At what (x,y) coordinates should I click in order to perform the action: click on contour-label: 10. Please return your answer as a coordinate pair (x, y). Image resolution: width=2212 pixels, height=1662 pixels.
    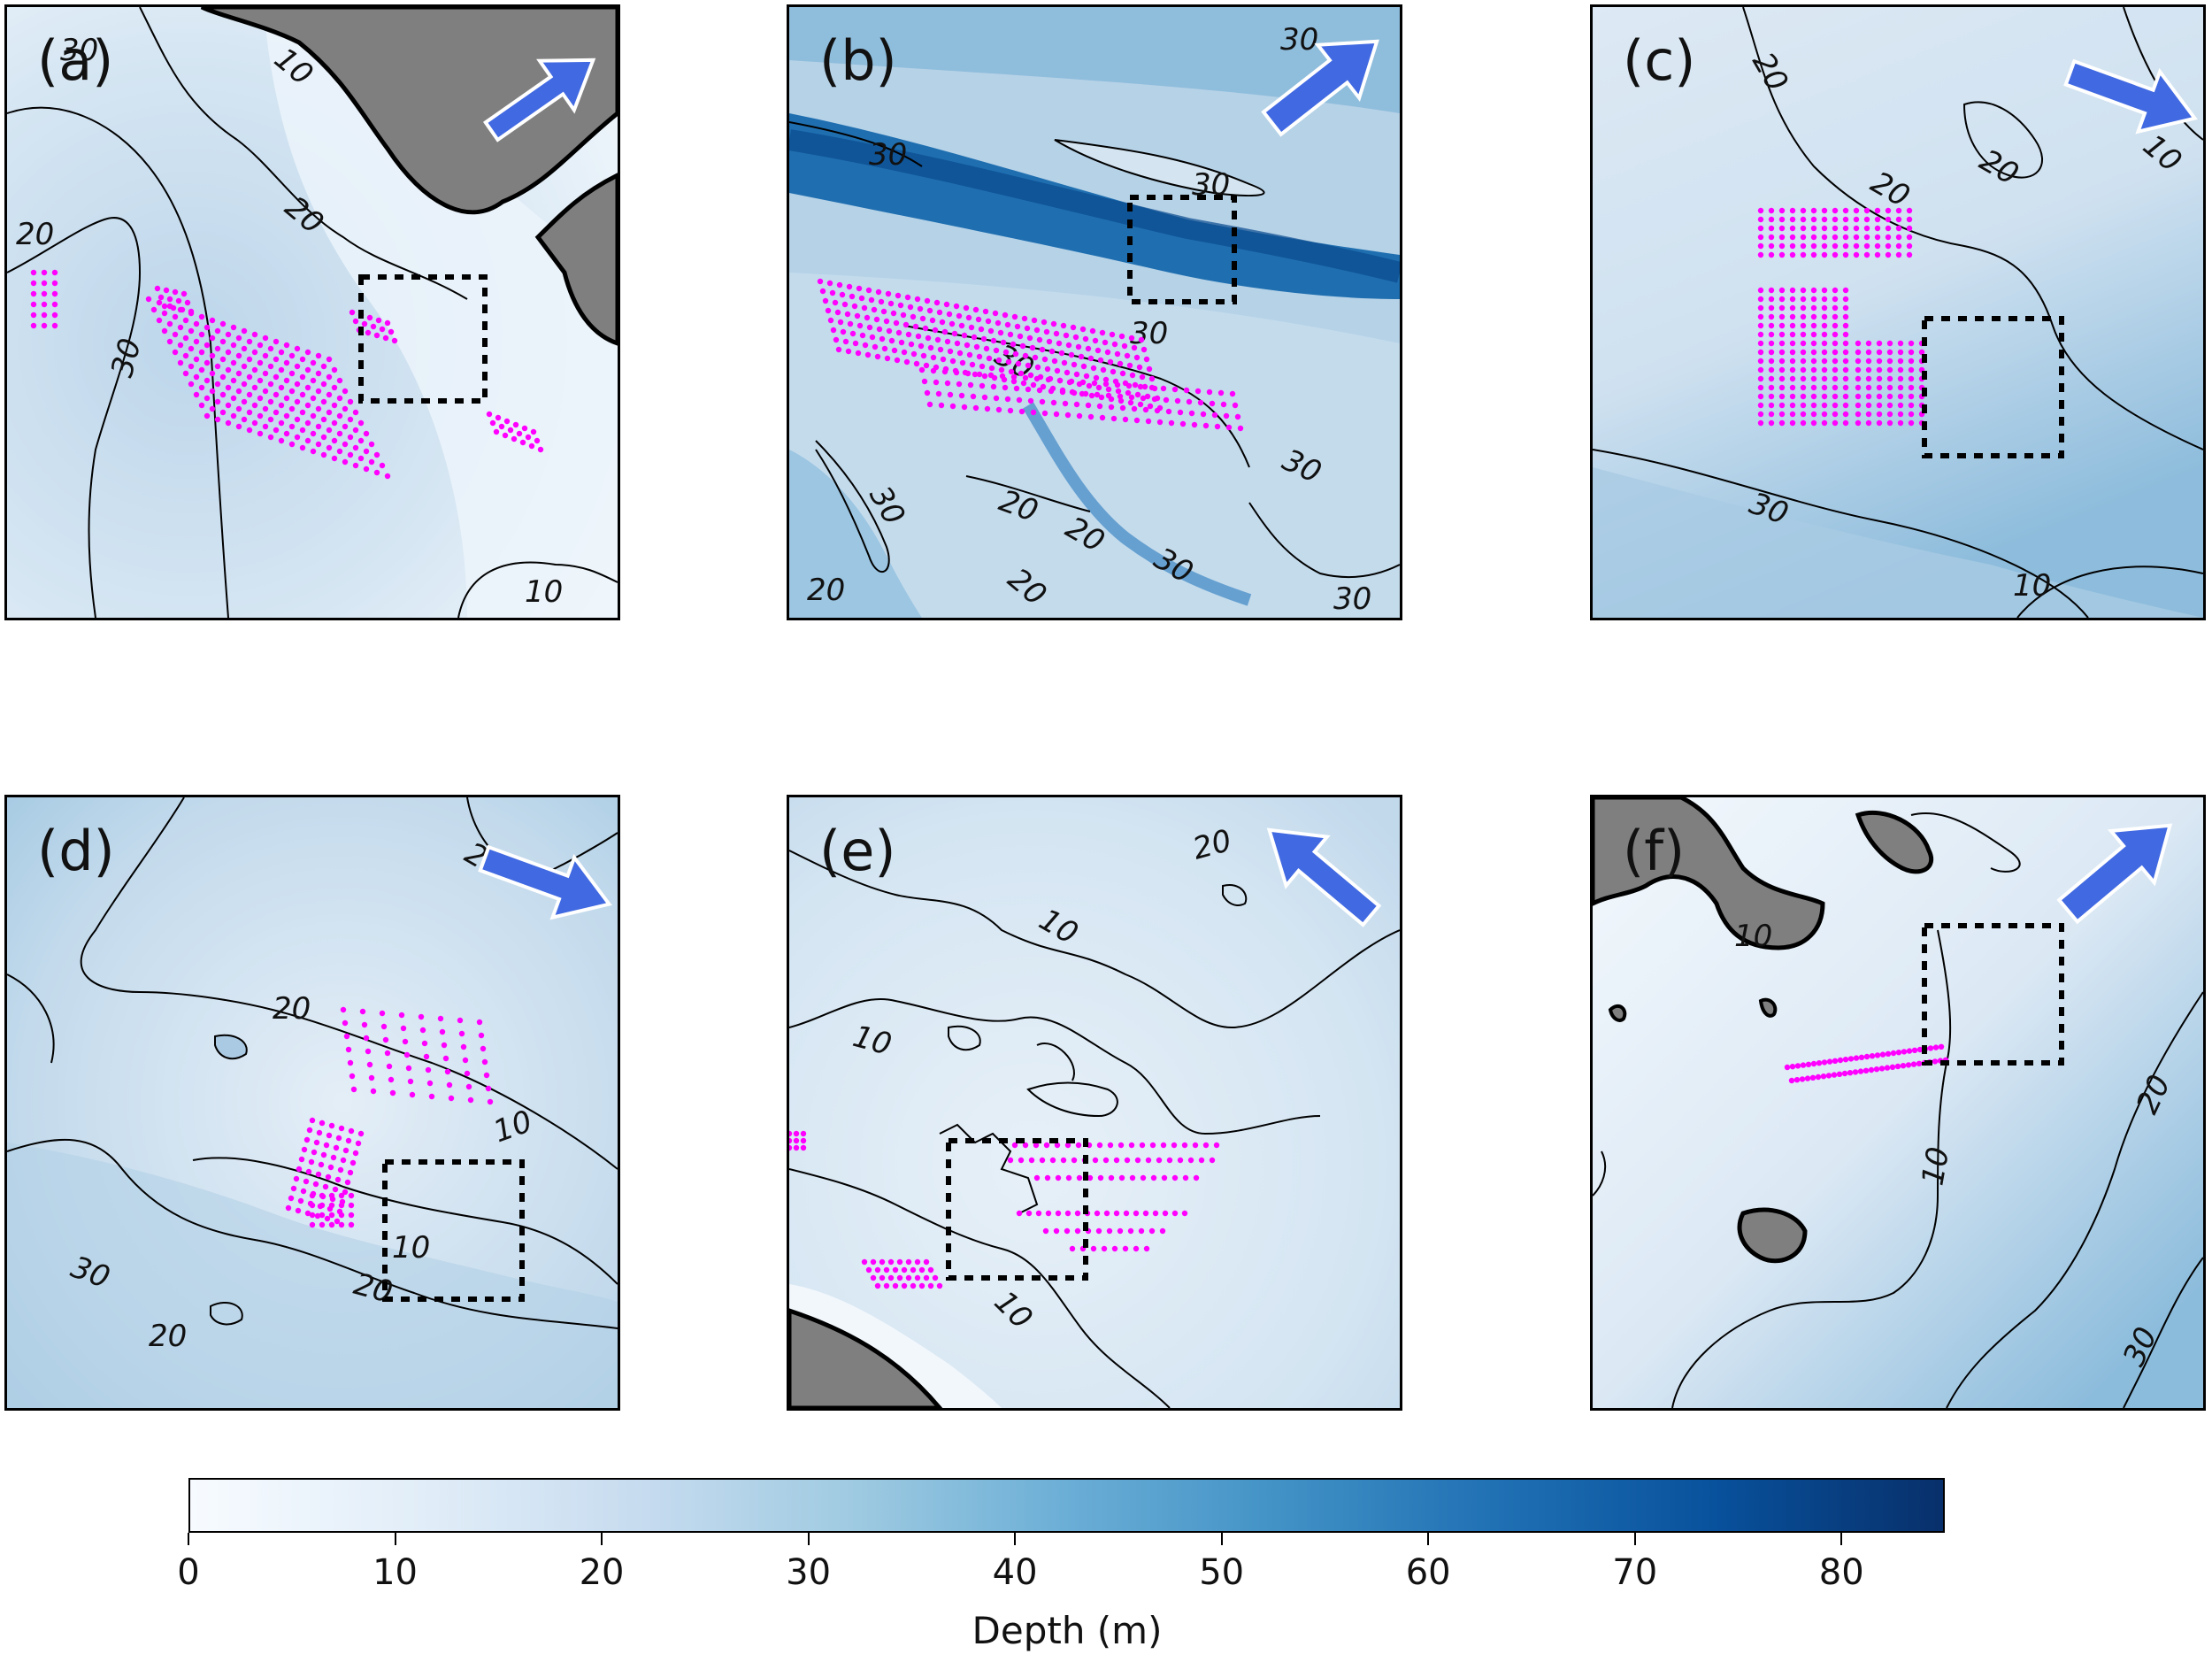
    Looking at the image, I should click on (1935, 1166).